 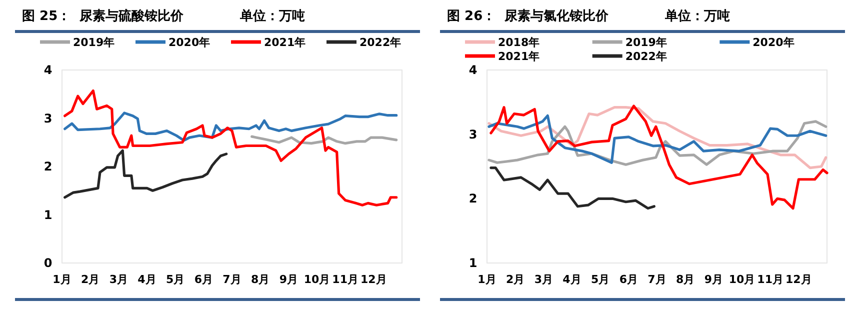 I want to click on chart-title: 图 26： 尿素与氯化铵比价, so click(x=528, y=16).